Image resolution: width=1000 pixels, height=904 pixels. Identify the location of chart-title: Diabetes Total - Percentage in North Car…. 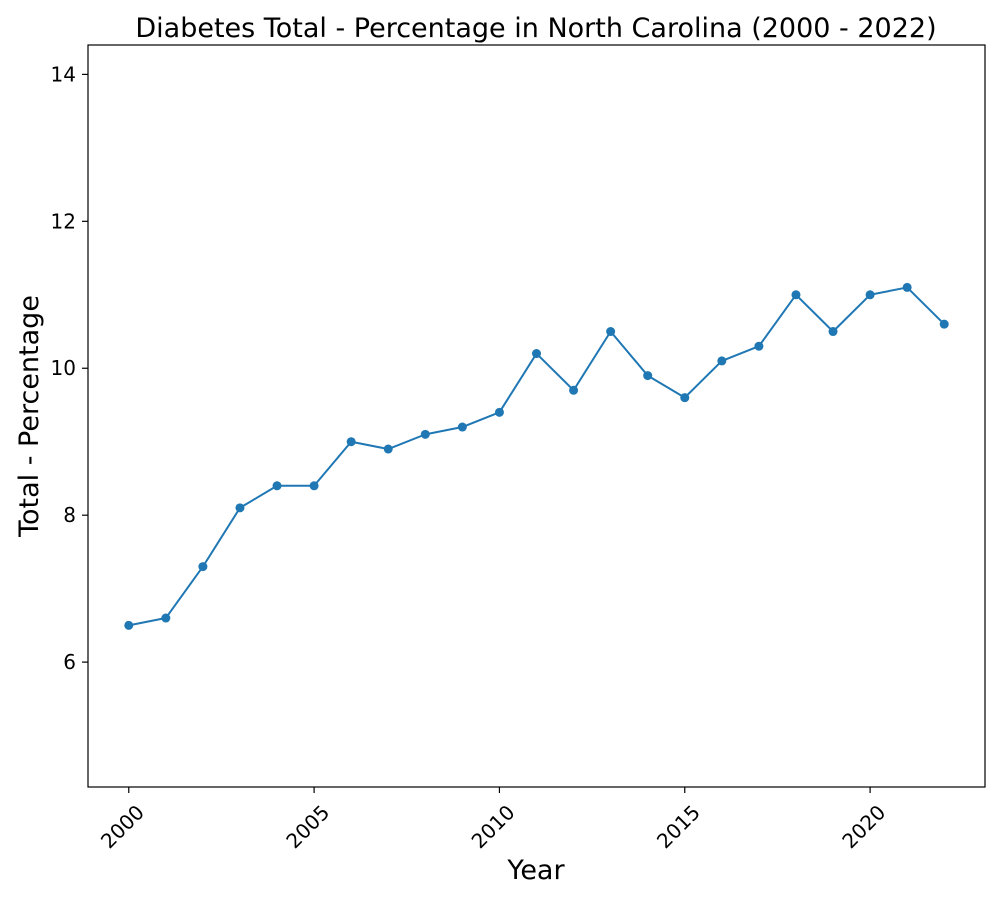
(535, 28).